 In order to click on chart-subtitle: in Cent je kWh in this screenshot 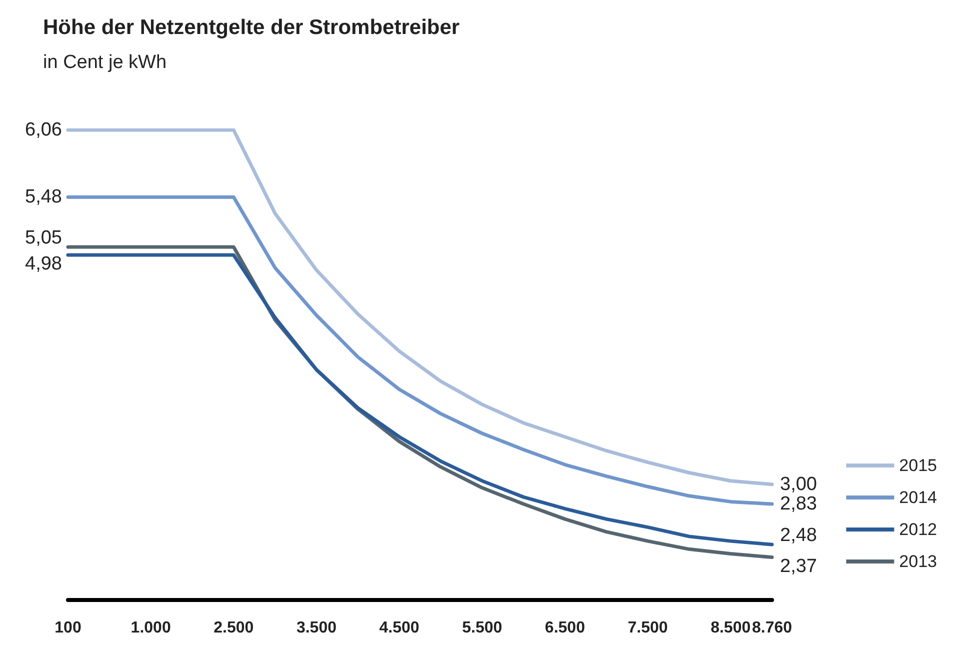, I will do `click(105, 62)`.